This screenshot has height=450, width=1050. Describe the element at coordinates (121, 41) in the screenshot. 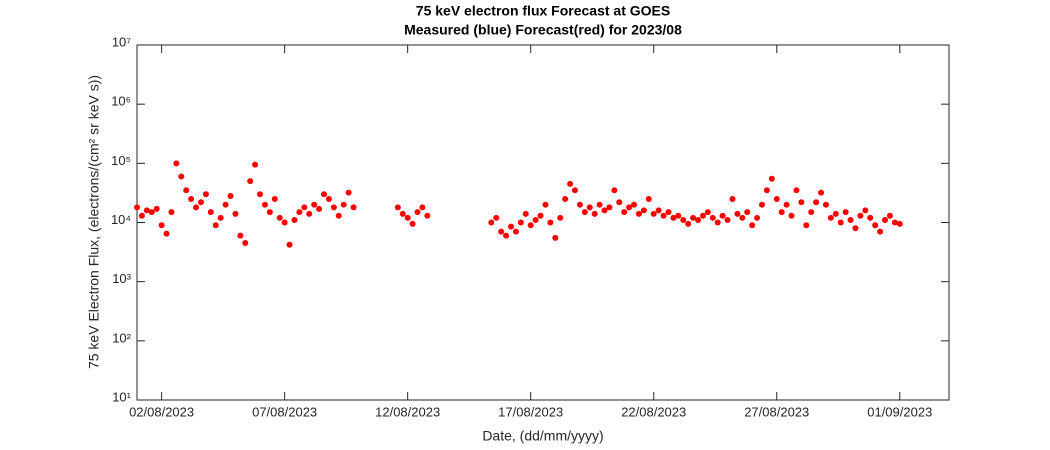

I see `y-tick-label: 10⁷` at that location.